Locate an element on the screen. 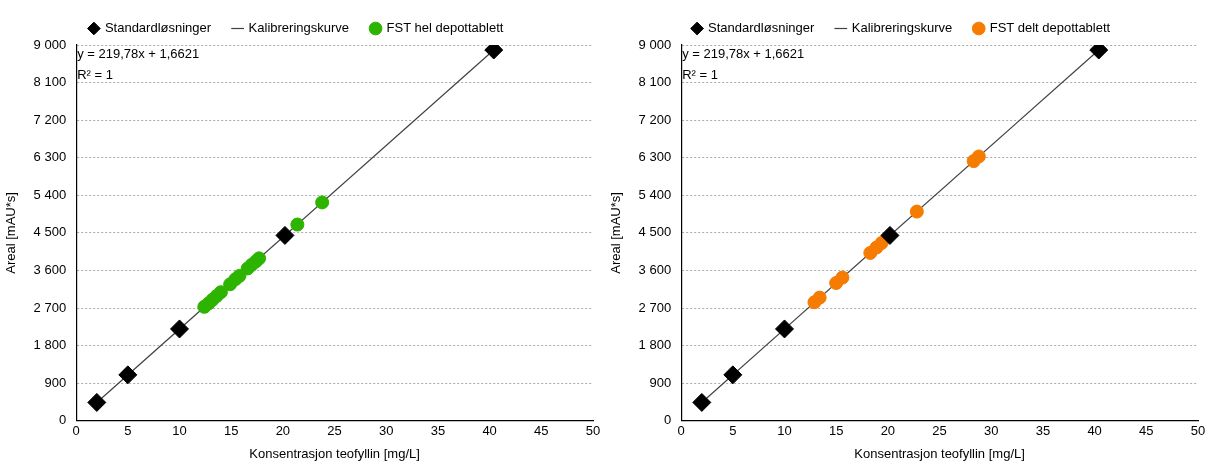  legend-label: FST delt depottablett is located at coordinates (1050, 28).